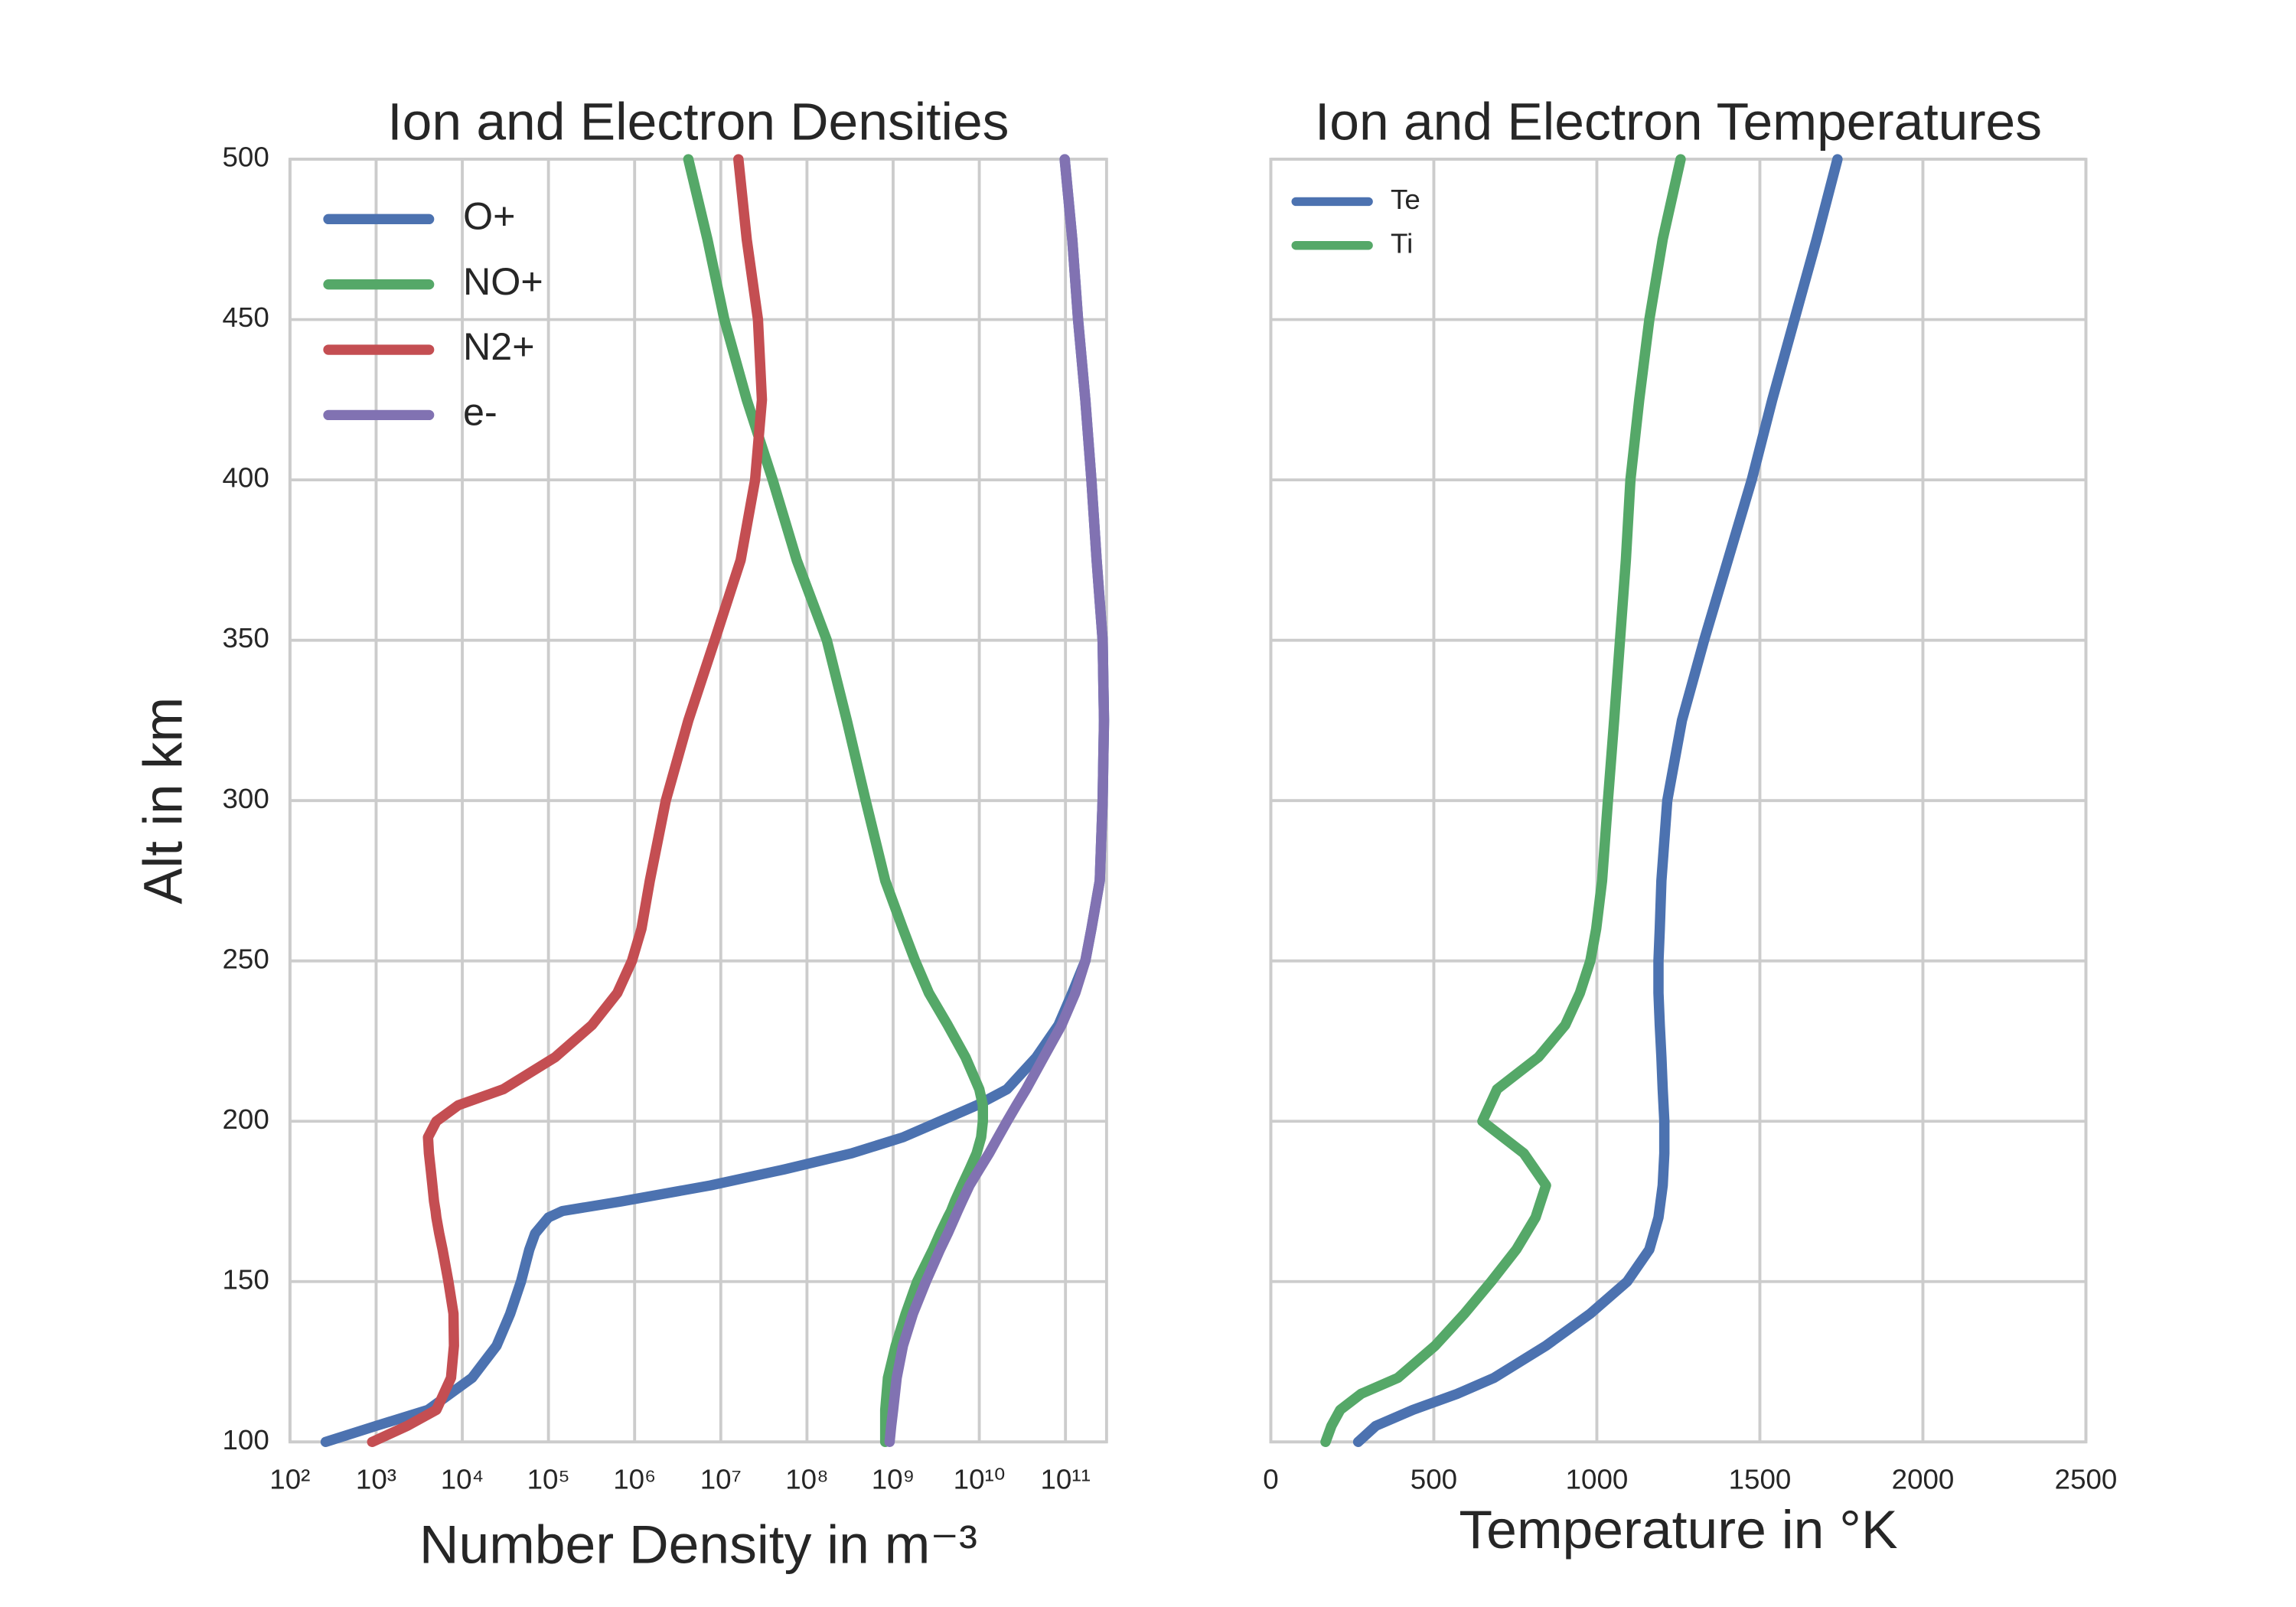 The width and height of the screenshot is (2296, 1607). Describe the element at coordinates (1597, 1479) in the screenshot. I see `x-tick-label: 1000` at that location.